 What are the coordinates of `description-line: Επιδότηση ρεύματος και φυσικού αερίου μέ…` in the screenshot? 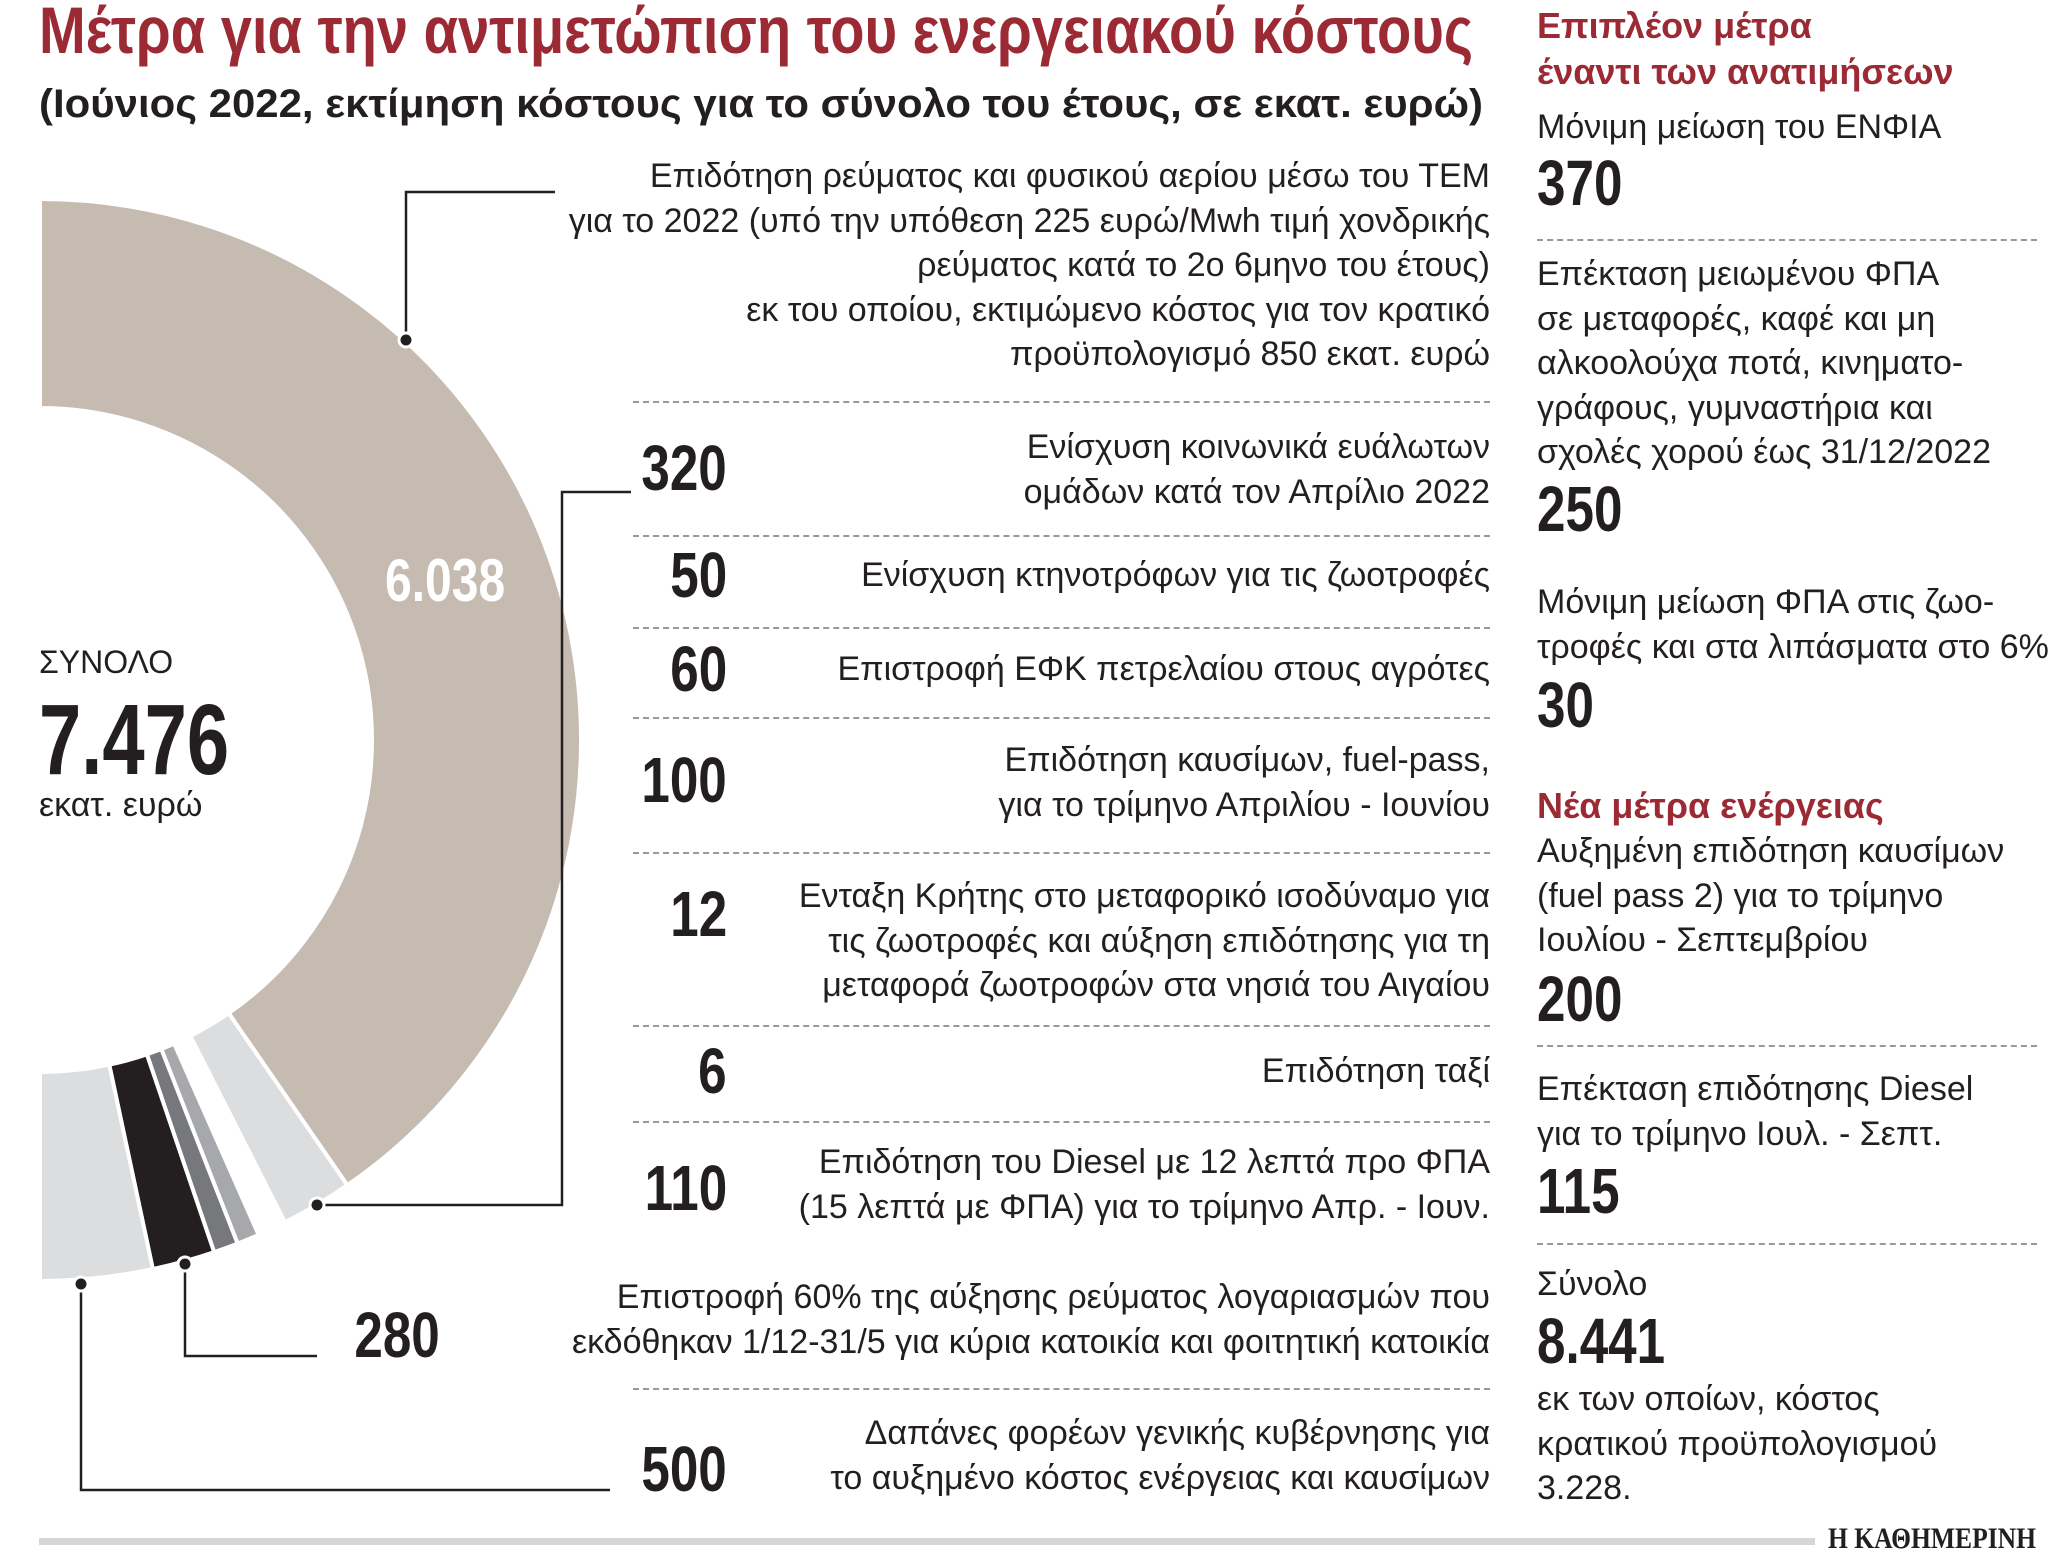 It's located at (1069, 176).